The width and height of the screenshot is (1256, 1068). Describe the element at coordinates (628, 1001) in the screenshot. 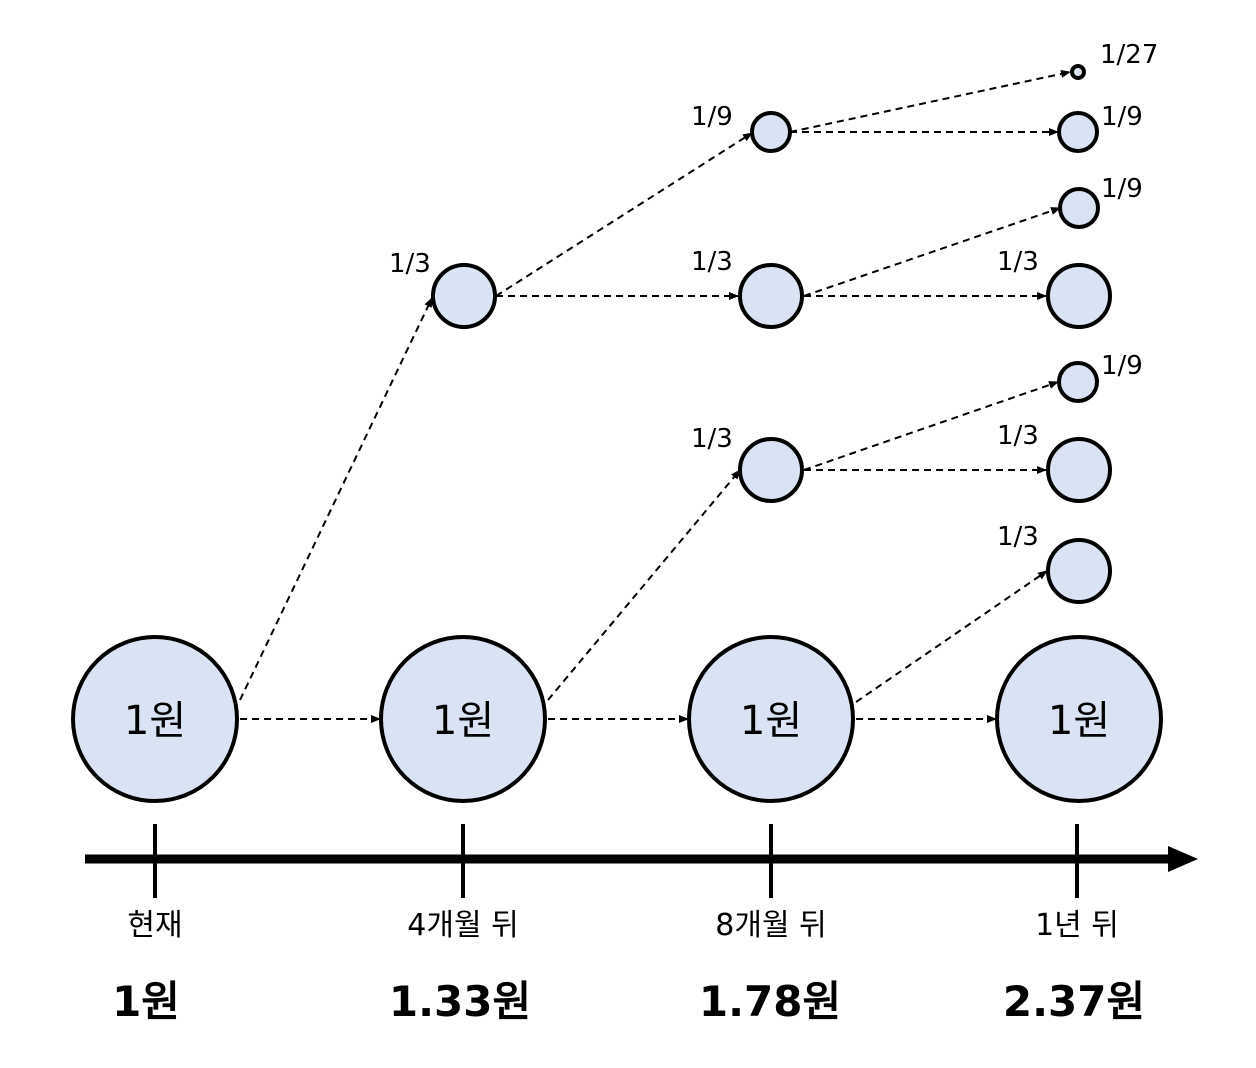

I see `value-labels: 1원 1.33원 1.78원 2.37원` at that location.